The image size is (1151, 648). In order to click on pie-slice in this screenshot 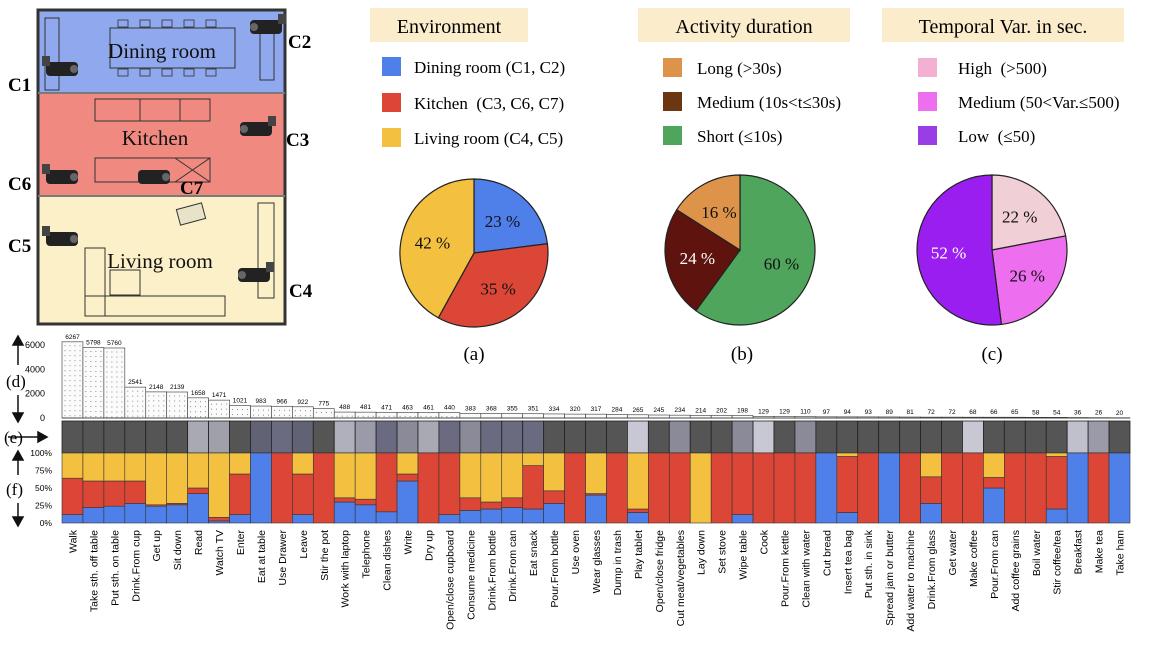, I will do `click(708, 213)`.